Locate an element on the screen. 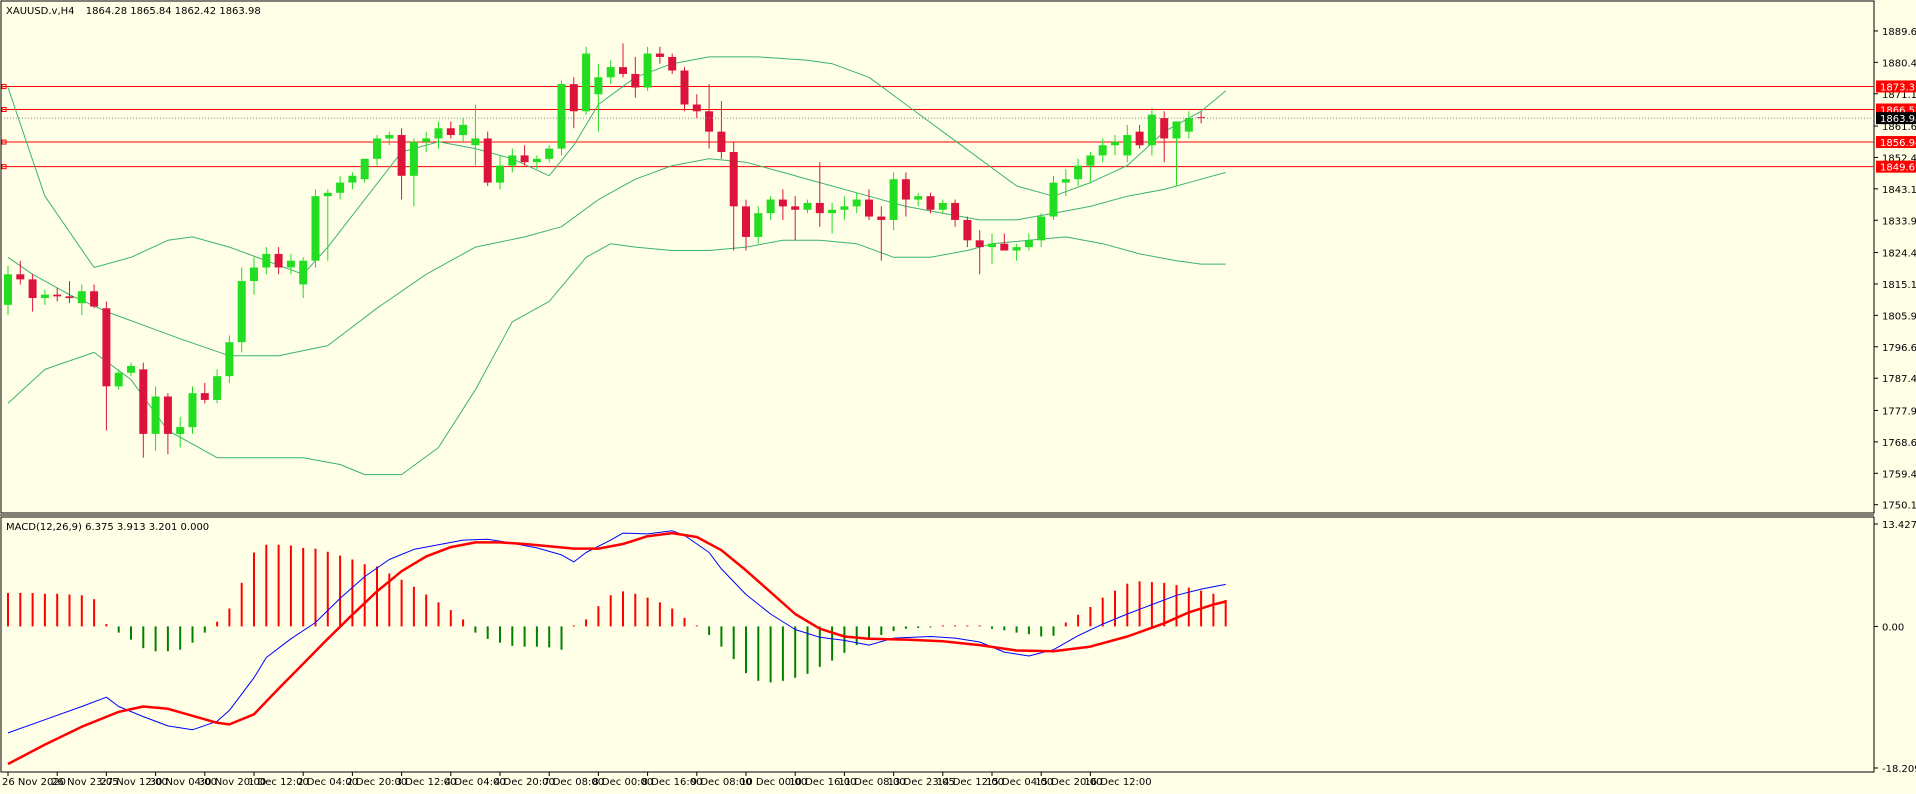 The image size is (1916, 794). time-tick-label: 27 Nov 12:00 is located at coordinates (133, 782).